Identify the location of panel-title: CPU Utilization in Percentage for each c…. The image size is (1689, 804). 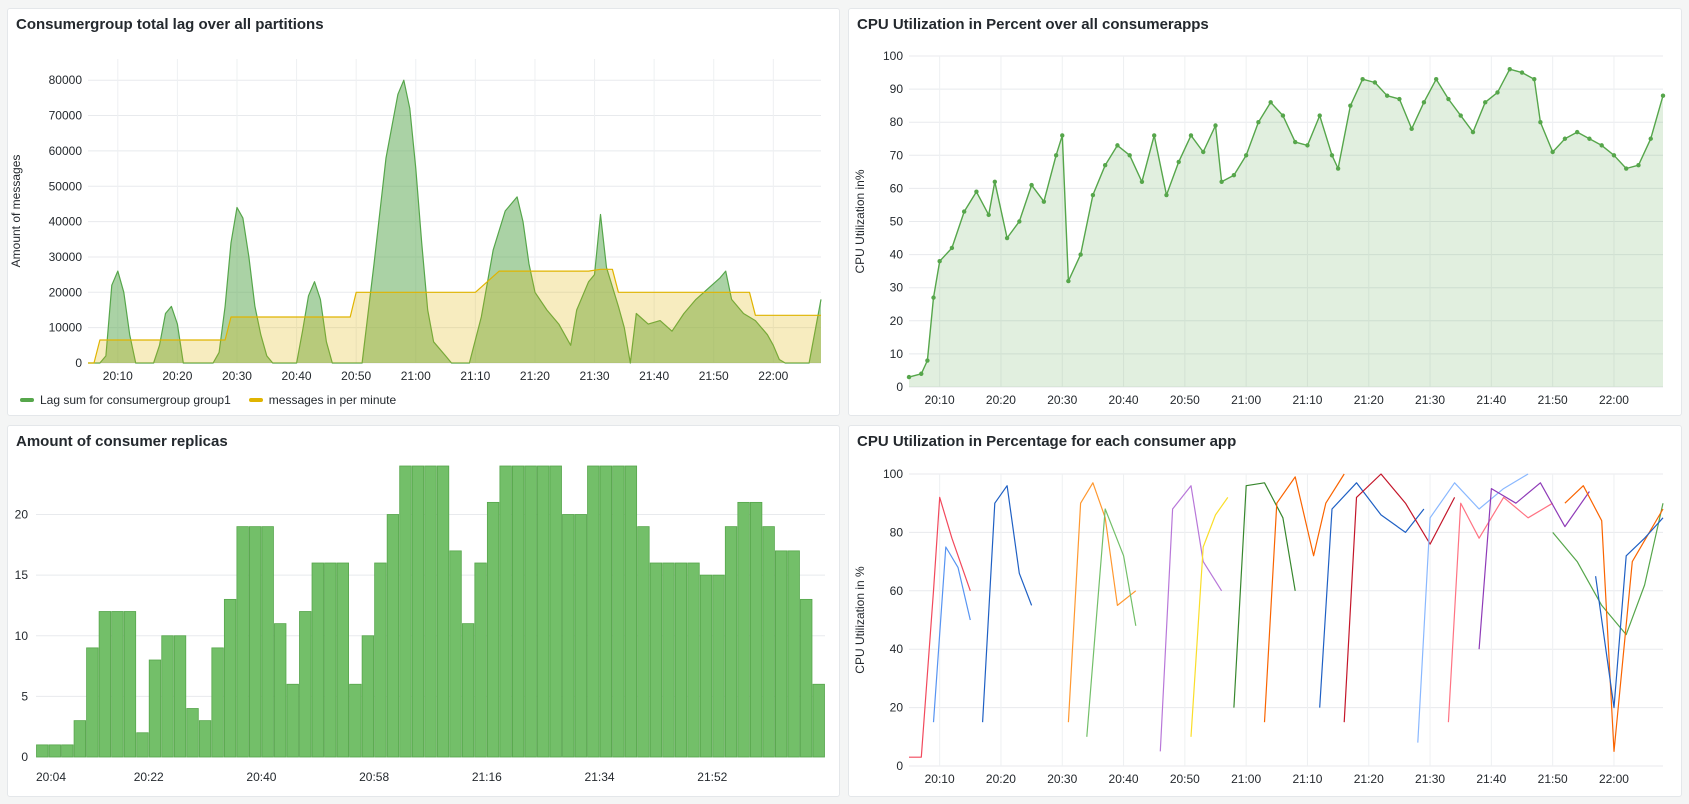
(1047, 441).